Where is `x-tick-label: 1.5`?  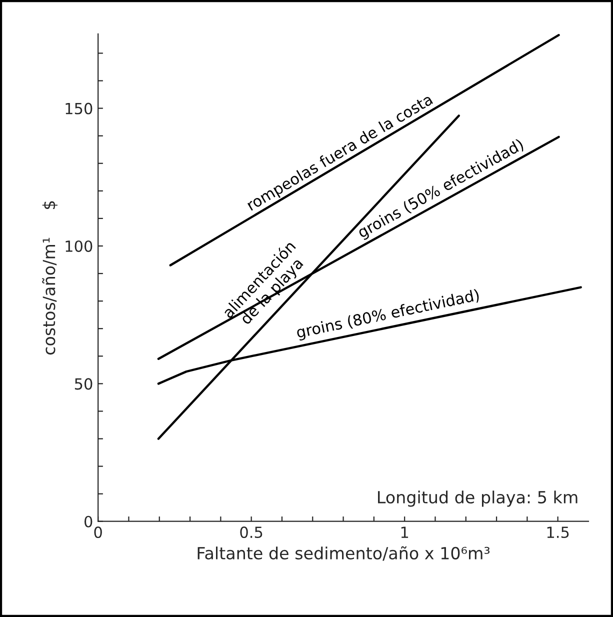
x-tick-label: 1.5 is located at coordinates (558, 532).